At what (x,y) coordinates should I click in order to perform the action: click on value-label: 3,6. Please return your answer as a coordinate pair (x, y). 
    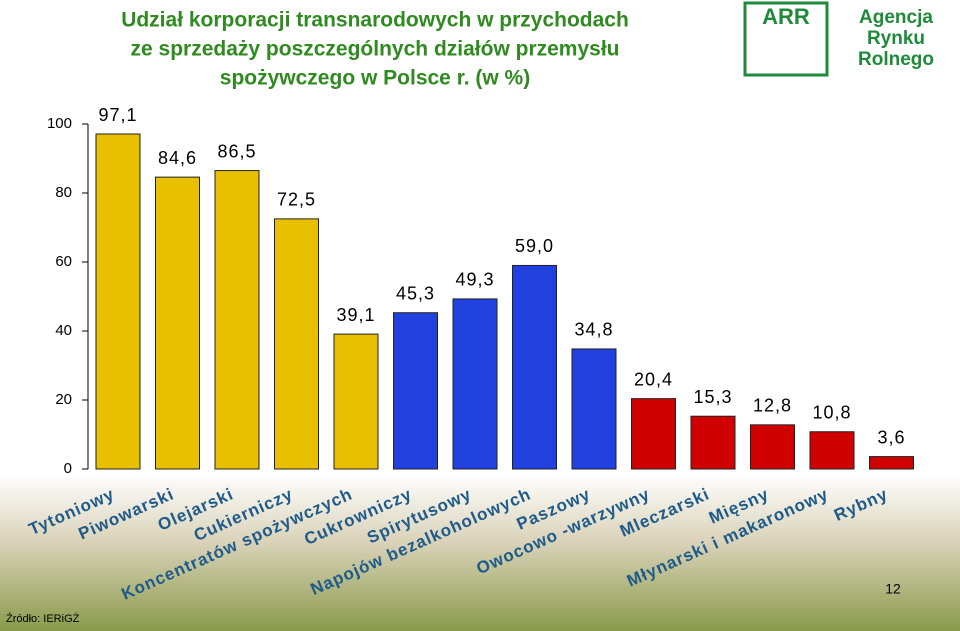
    Looking at the image, I should click on (891, 437).